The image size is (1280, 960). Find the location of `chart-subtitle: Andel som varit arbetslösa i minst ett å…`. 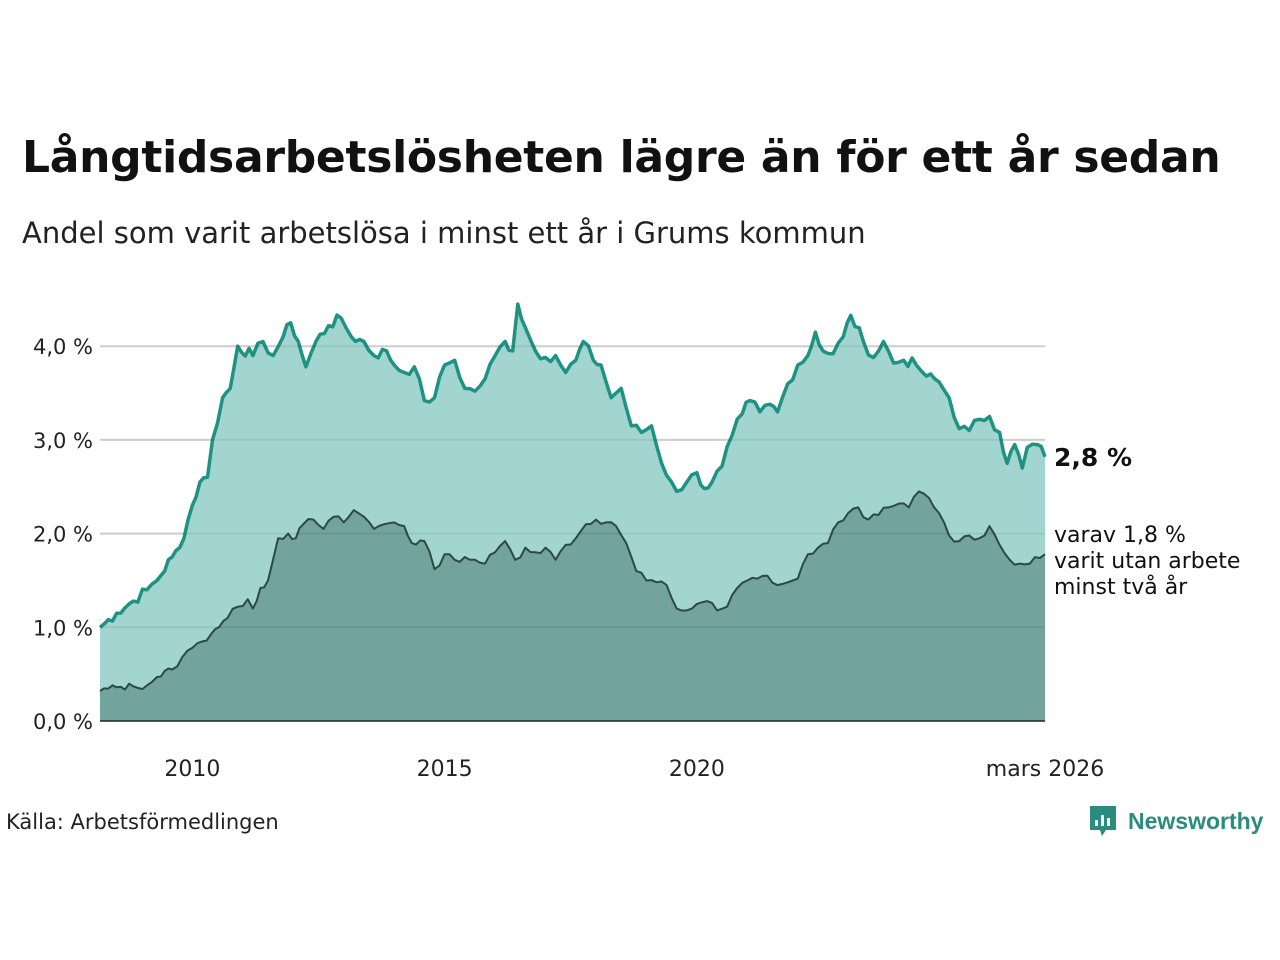

chart-subtitle: Andel som varit arbetslösa i minst ett å… is located at coordinates (444, 233).